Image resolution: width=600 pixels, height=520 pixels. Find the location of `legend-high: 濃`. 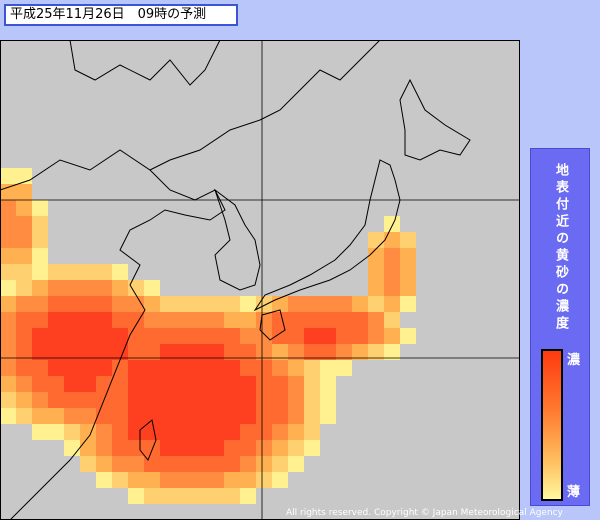

legend-high: 濃 is located at coordinates (574, 360).